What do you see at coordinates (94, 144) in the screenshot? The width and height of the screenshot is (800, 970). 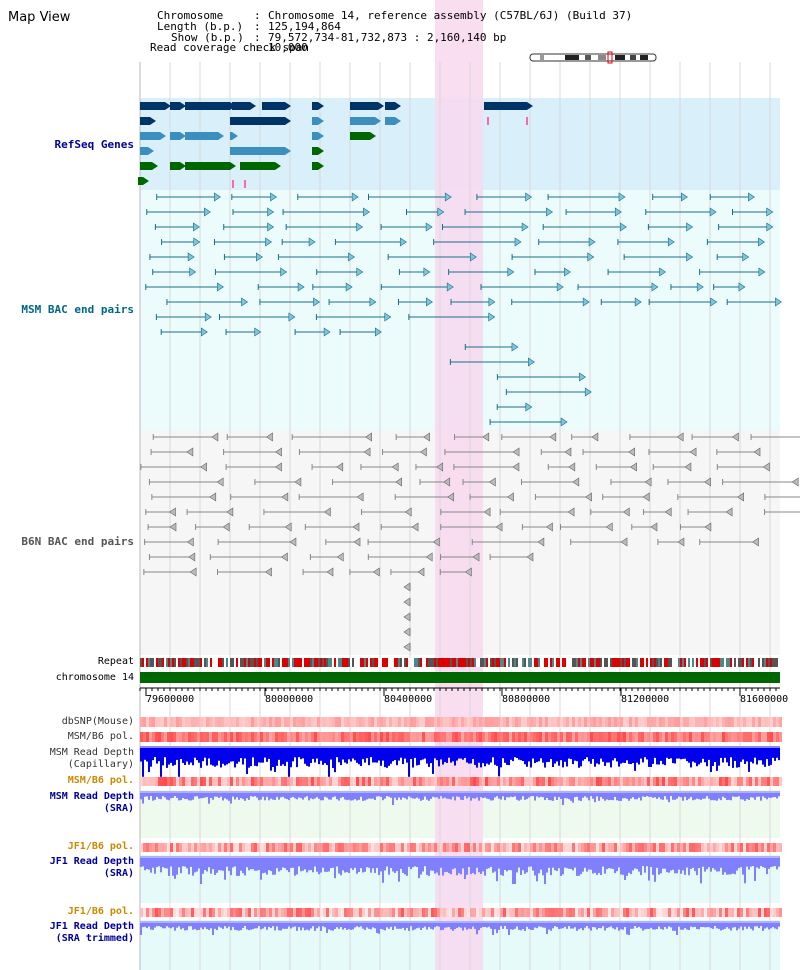 I see `track-label-refseq: RefSeq Genes` at bounding box center [94, 144].